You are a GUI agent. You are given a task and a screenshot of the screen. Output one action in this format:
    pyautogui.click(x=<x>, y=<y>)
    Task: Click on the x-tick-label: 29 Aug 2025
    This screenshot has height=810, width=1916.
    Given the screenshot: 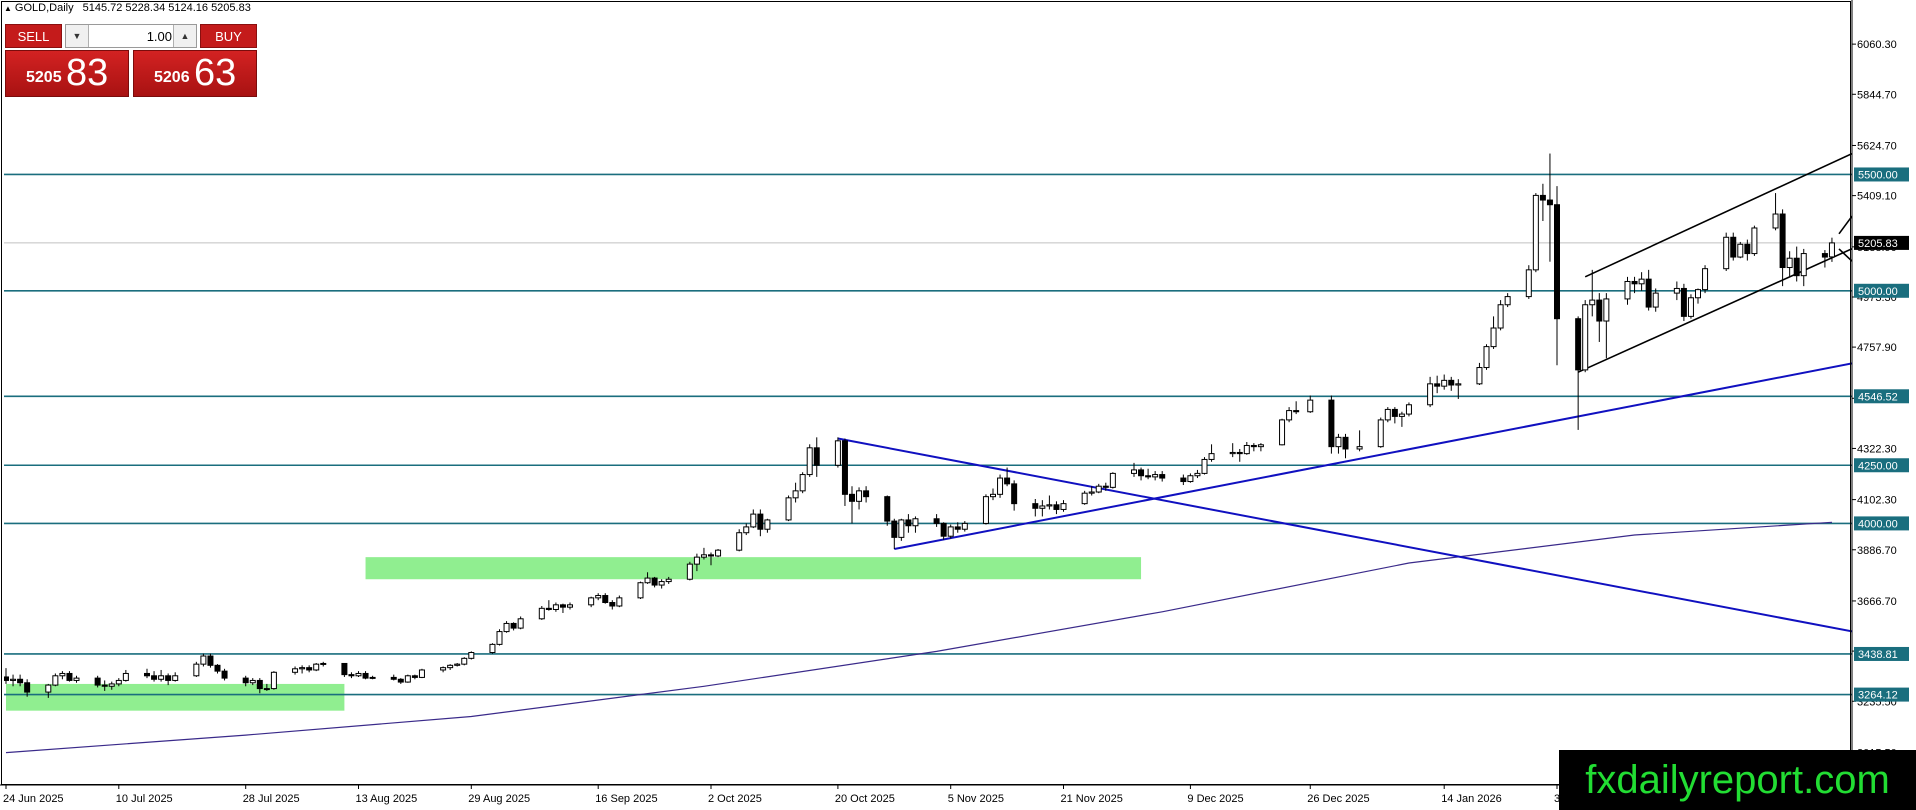 What is the action you would take?
    pyautogui.click(x=499, y=799)
    